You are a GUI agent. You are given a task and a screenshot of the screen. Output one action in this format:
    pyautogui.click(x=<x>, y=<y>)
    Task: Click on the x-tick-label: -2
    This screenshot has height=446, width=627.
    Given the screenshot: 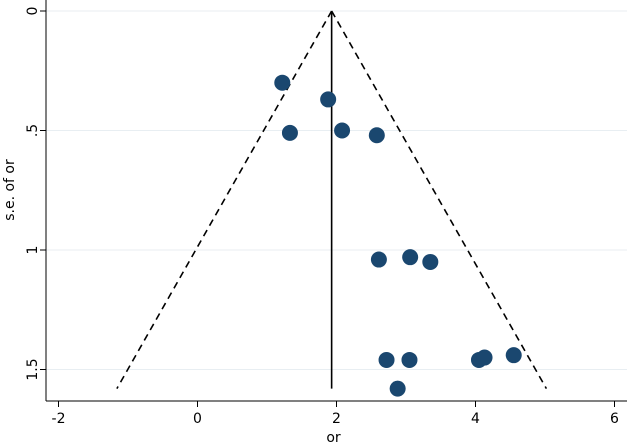 What is the action you would take?
    pyautogui.click(x=59, y=419)
    